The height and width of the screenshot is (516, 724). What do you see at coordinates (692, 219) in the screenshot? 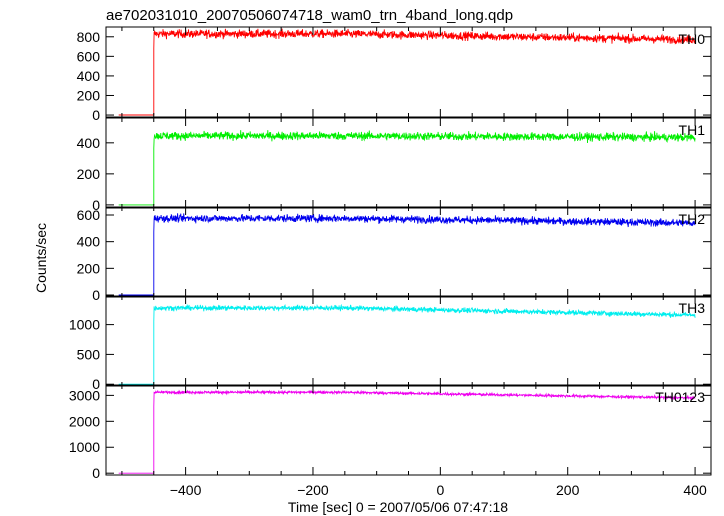
I see `series-label-th2: TH2` at bounding box center [692, 219].